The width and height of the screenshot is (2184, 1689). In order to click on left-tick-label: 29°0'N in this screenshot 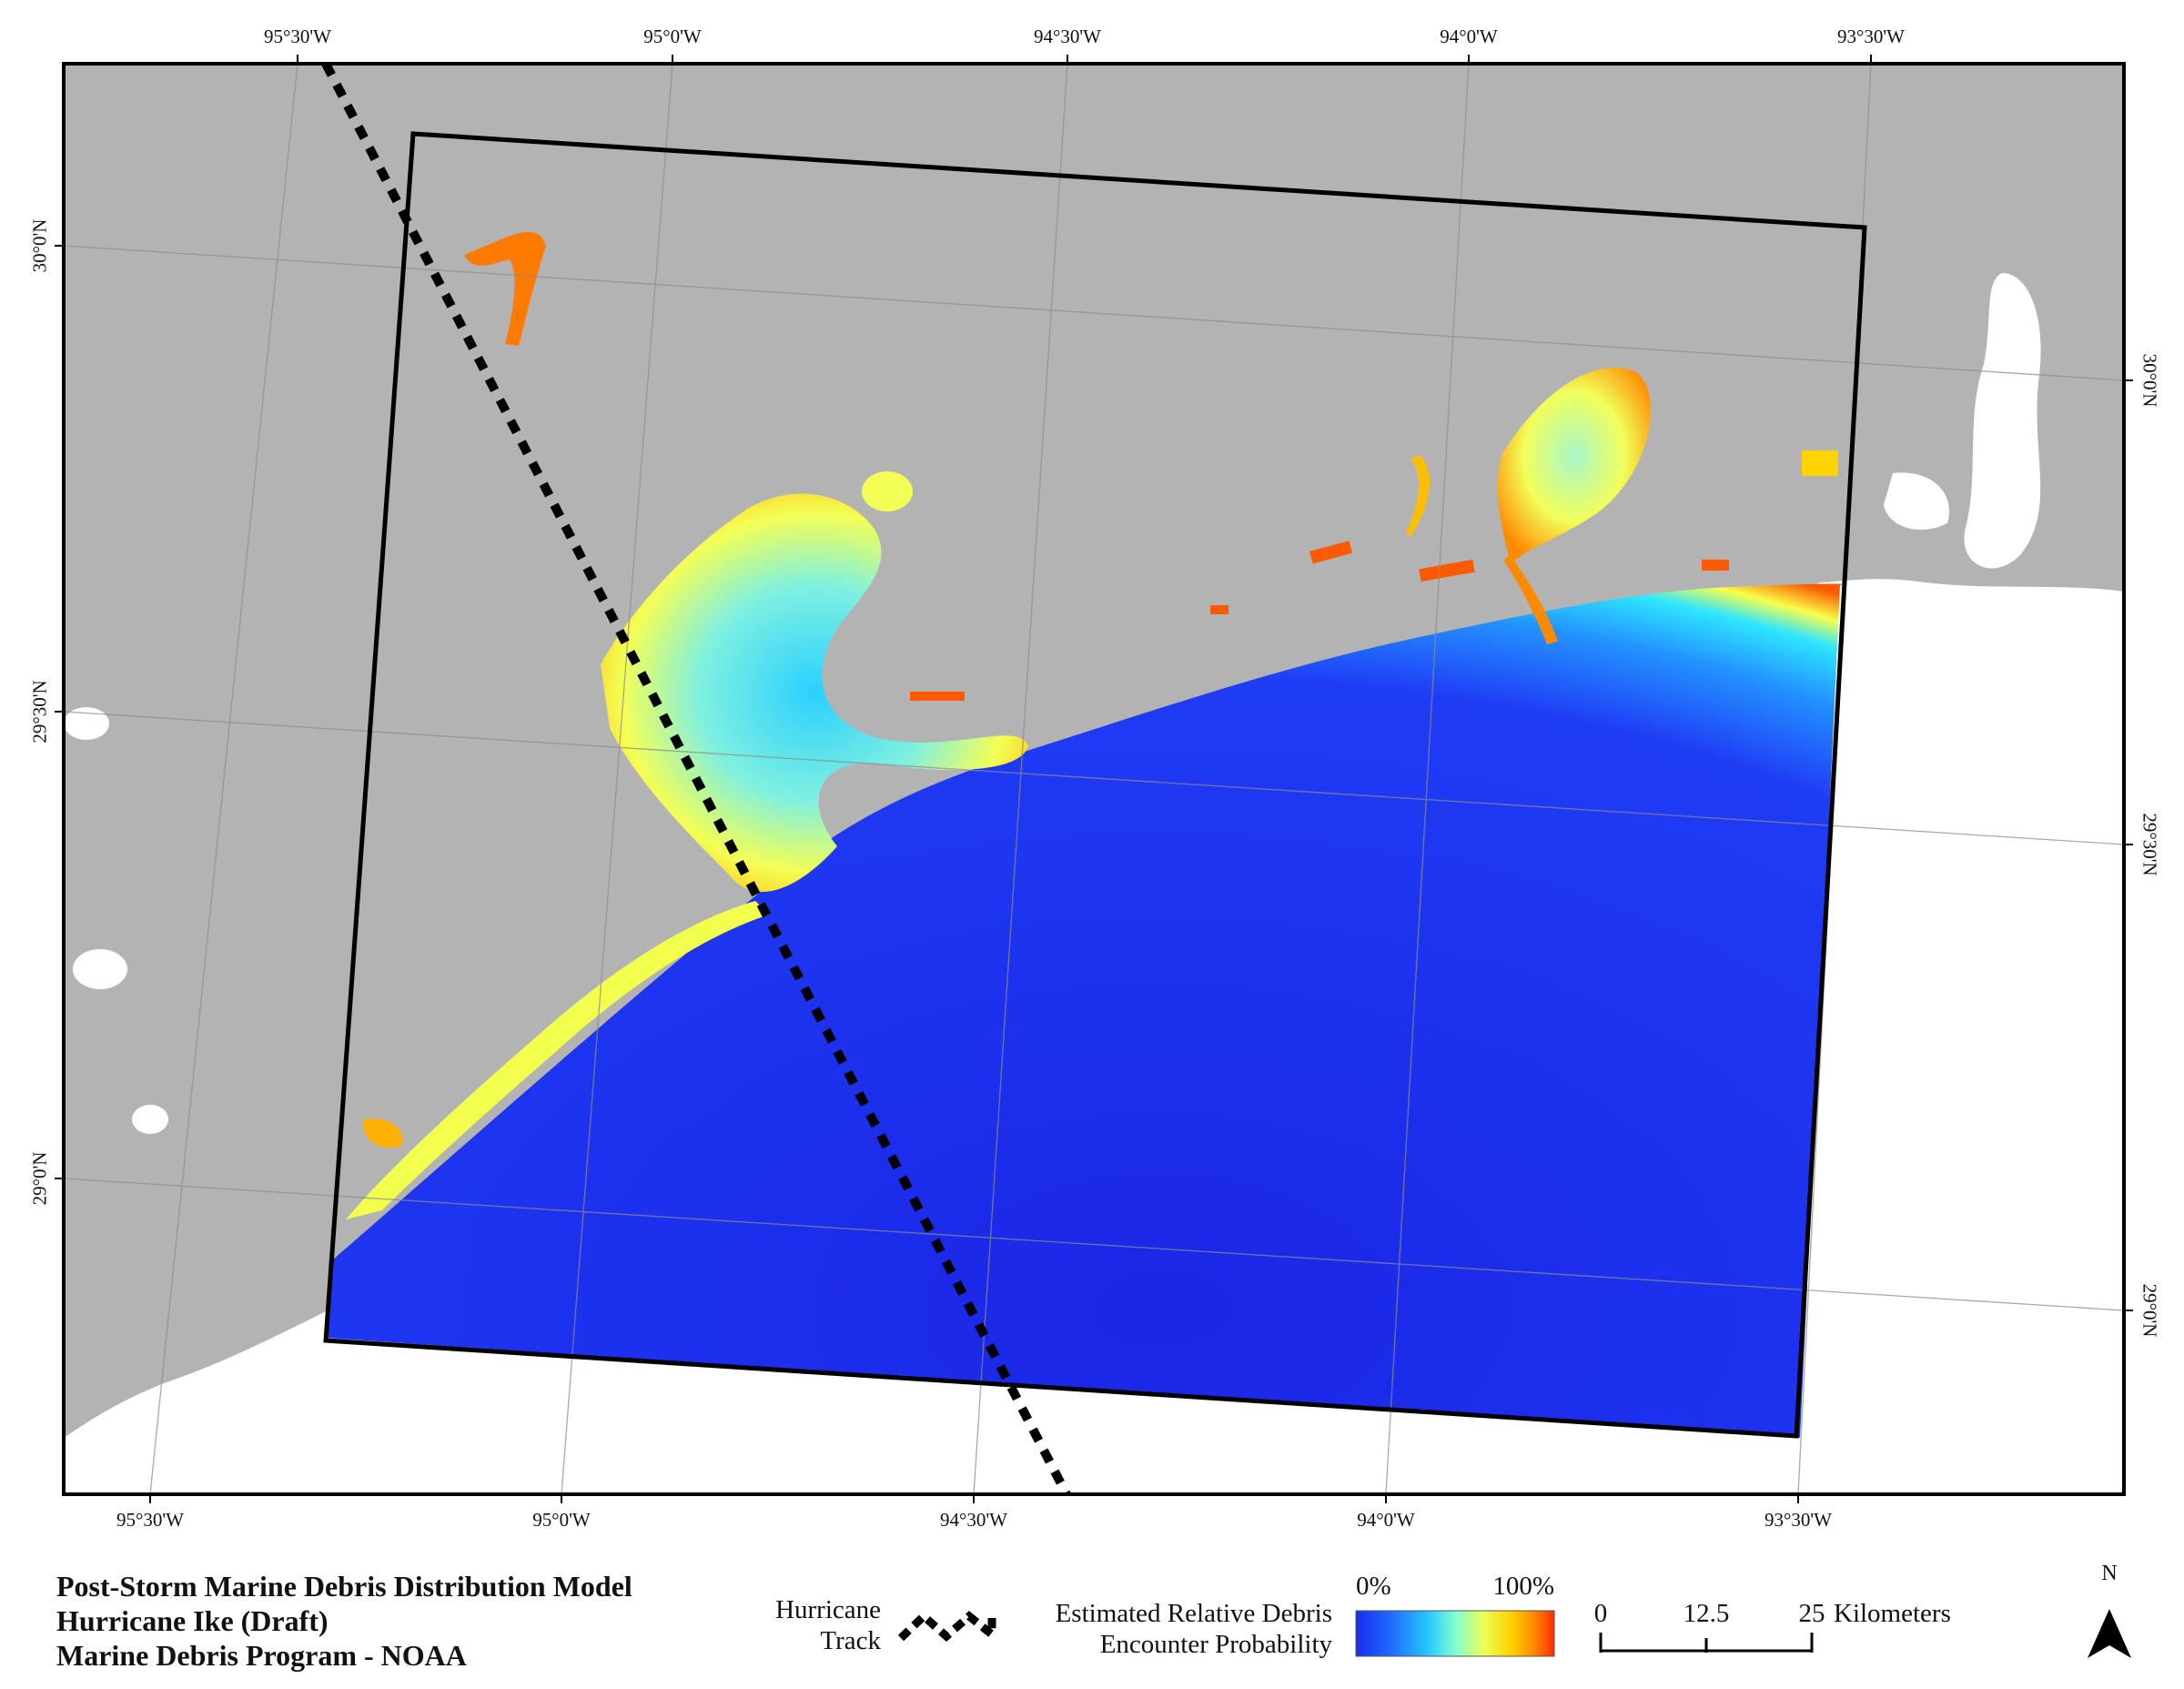, I will do `click(39, 1178)`.